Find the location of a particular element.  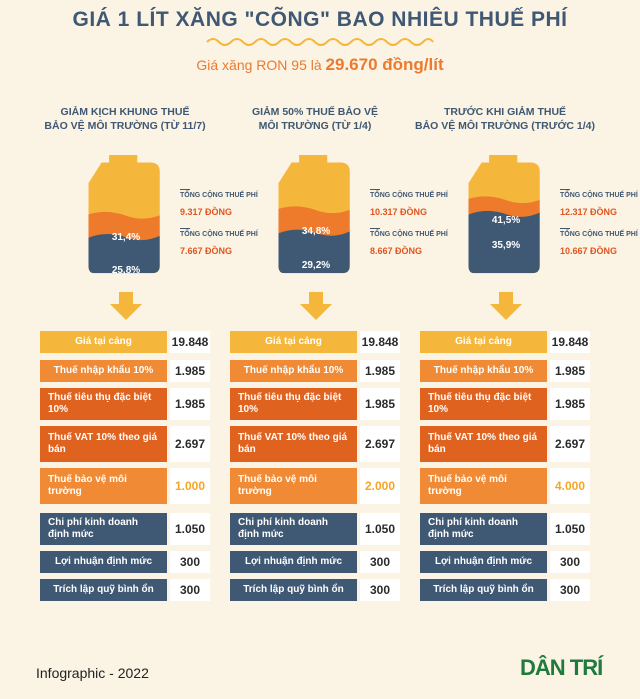

dantri-logo: DÂN TRÍ is located at coordinates (561, 667).